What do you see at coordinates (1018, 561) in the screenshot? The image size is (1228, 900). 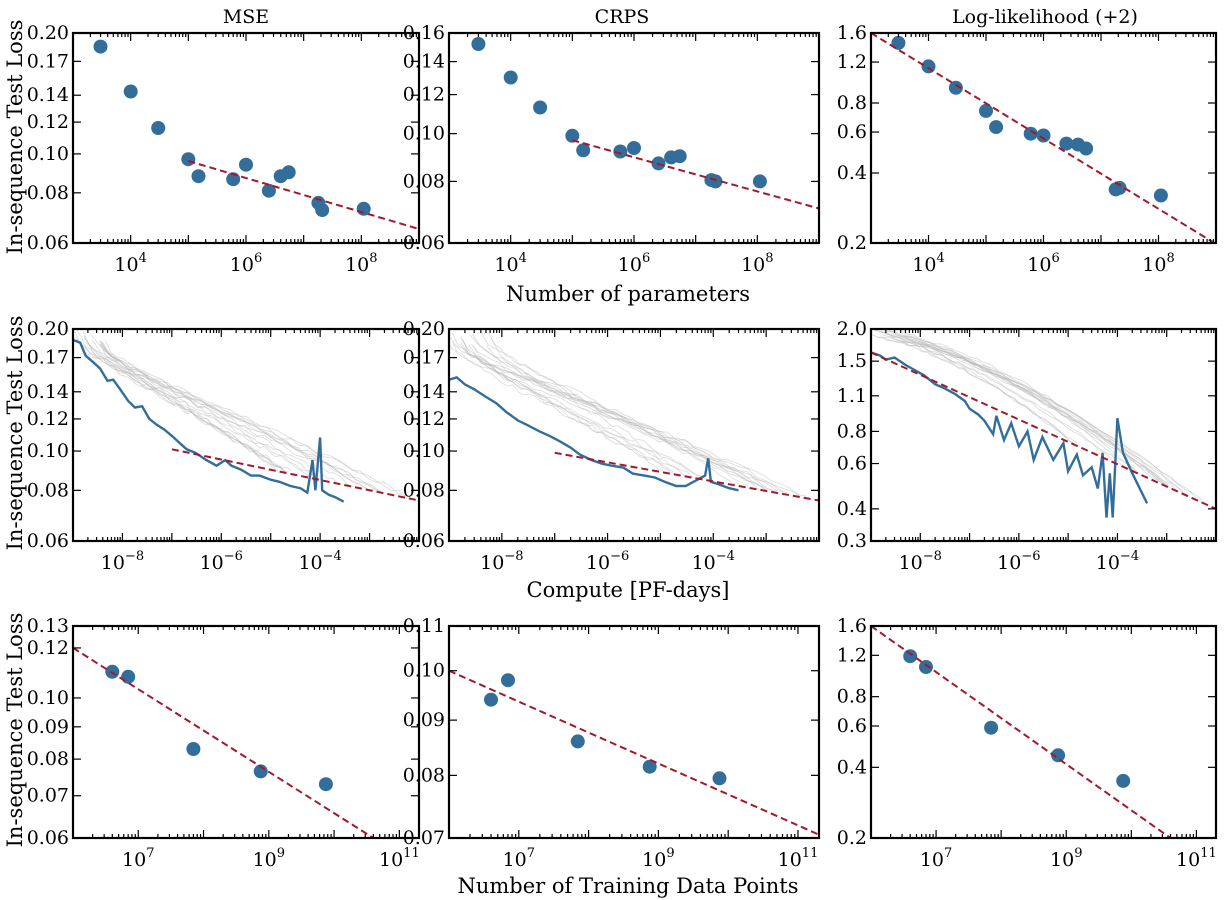 I see `panel-r1c2-xtick-label-1: 10⁻⁶` at bounding box center [1018, 561].